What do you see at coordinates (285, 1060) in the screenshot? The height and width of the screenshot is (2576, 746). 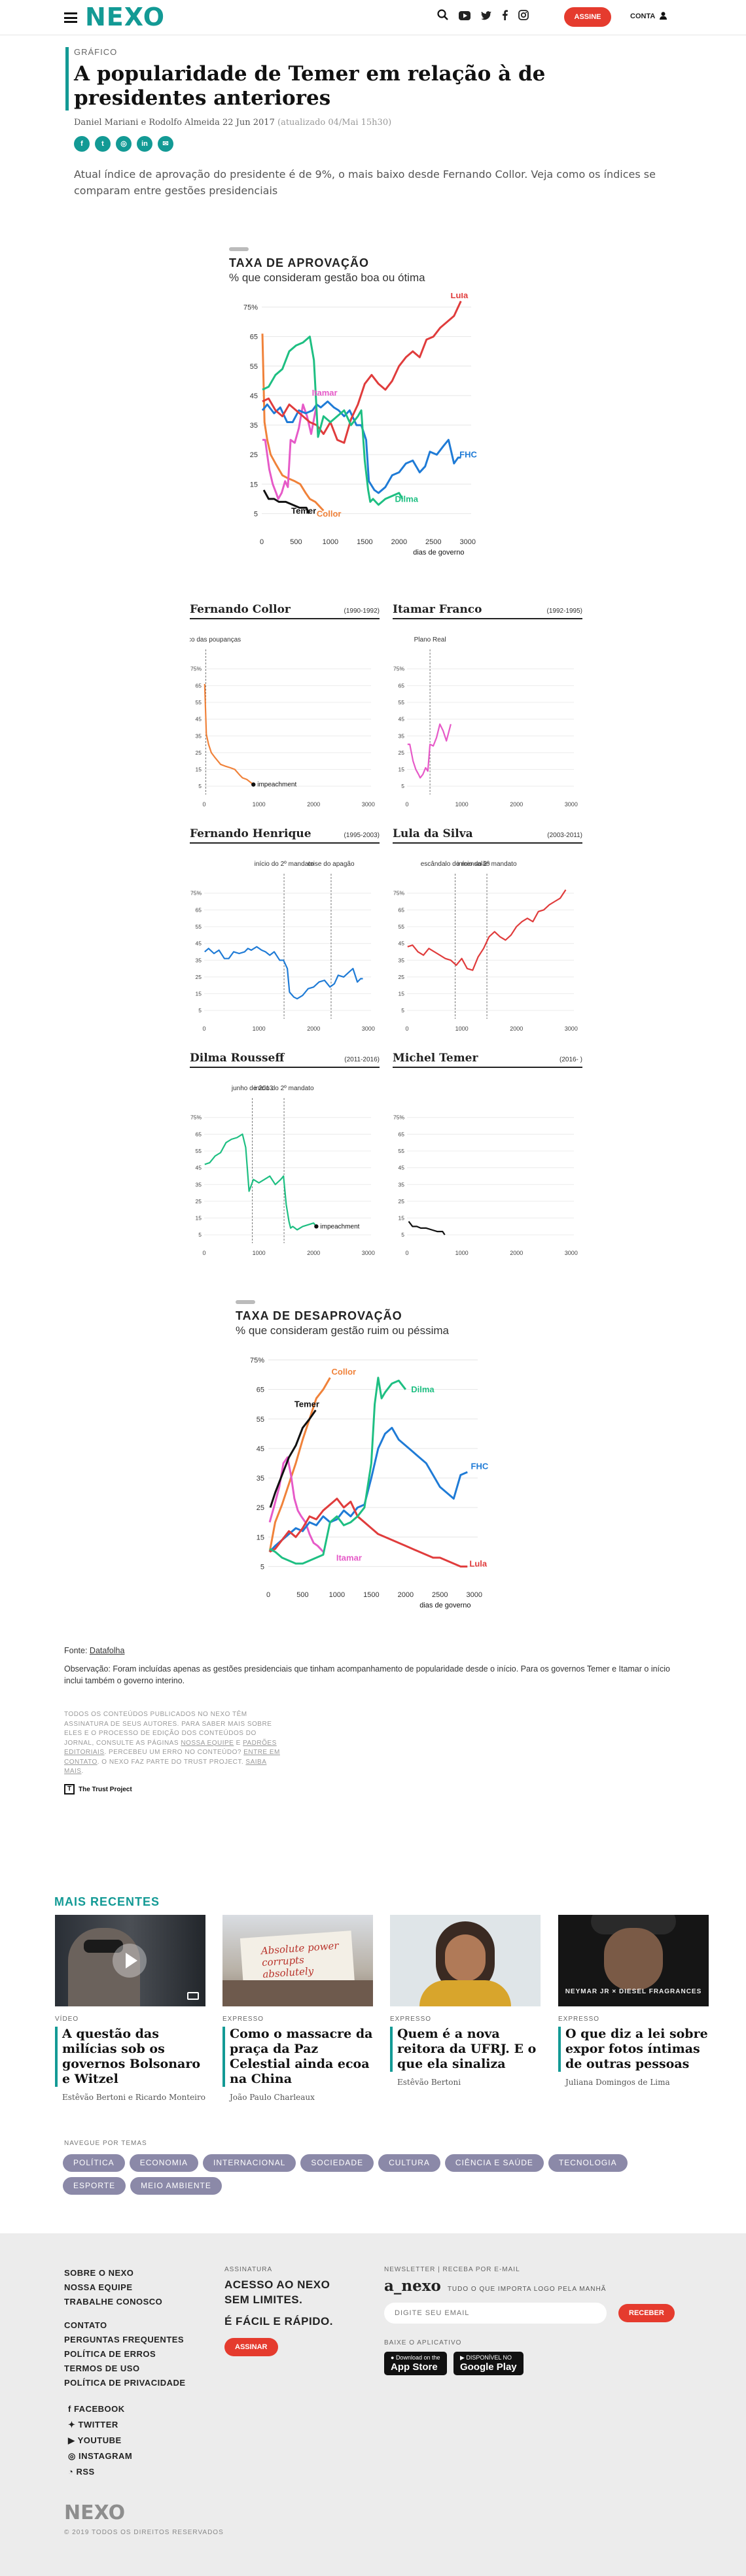 I see `panel-header: Dilma Rousseff (2011-2016)` at bounding box center [285, 1060].